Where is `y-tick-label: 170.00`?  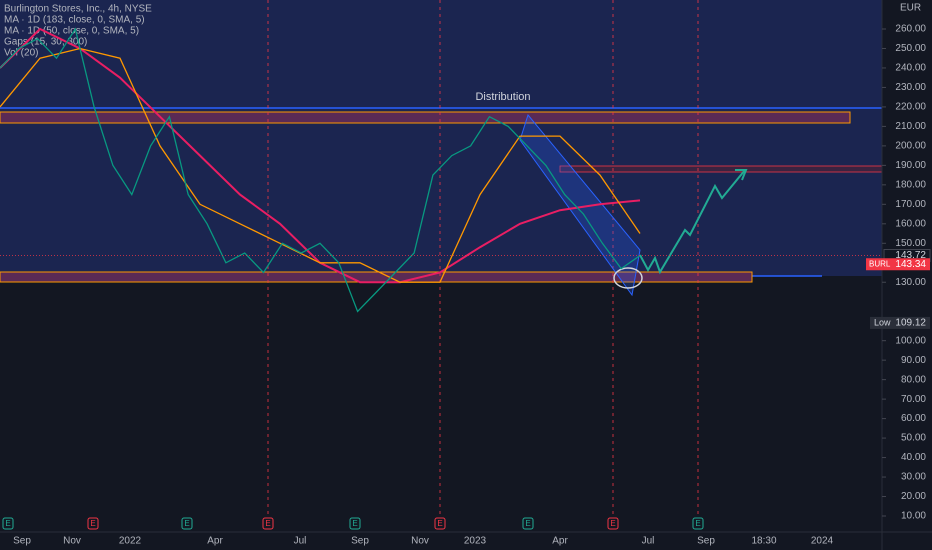 y-tick-label: 170.00 is located at coordinates (910, 204).